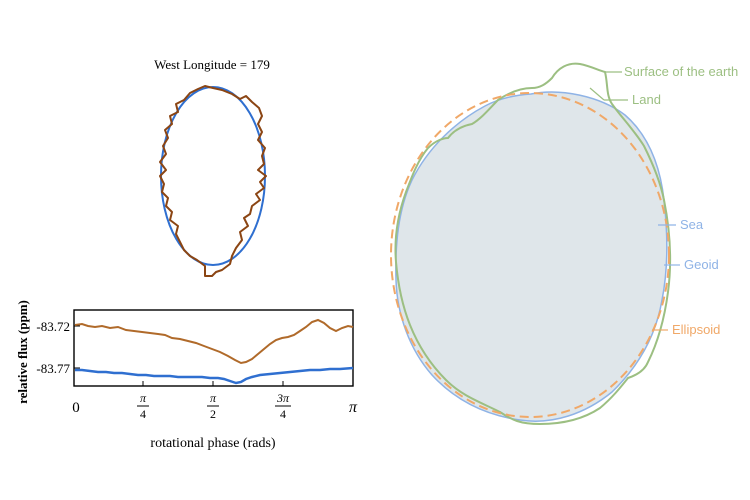 This screenshot has height=500, width=750. Describe the element at coordinates (681, 71) in the screenshot. I see `label-surface: Surface of the earth` at that location.